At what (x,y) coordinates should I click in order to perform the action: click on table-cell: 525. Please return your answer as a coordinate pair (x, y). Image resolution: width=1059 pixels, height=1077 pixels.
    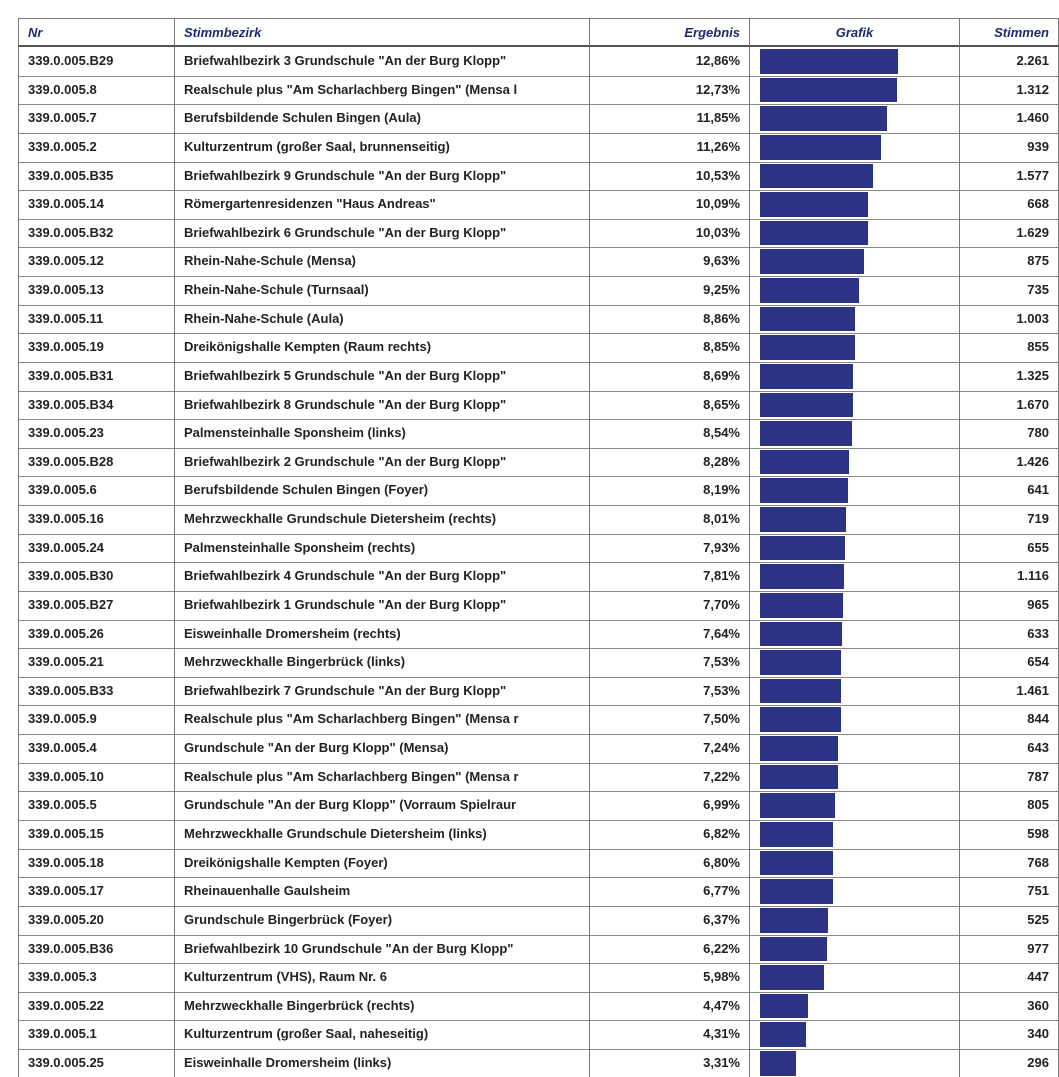
    Looking at the image, I should click on (1009, 920).